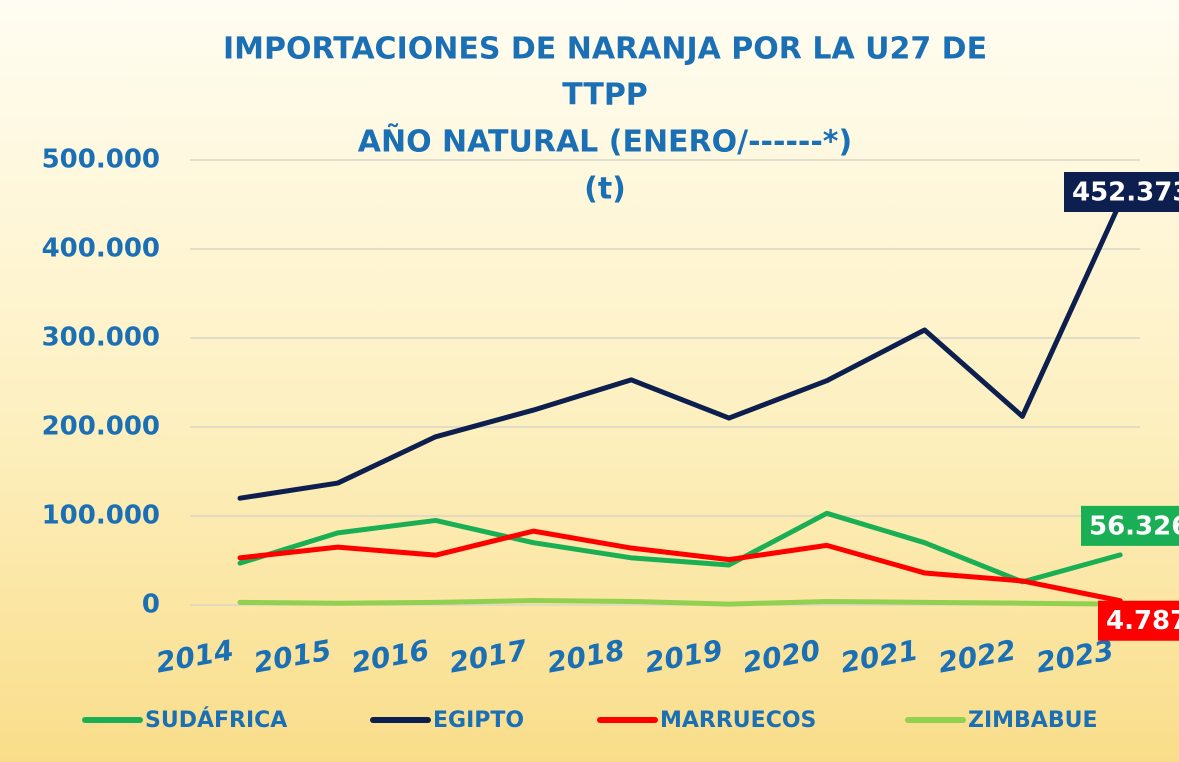 This screenshot has width=1179, height=762. What do you see at coordinates (605, 95) in the screenshot?
I see `title-line: TTPP` at bounding box center [605, 95].